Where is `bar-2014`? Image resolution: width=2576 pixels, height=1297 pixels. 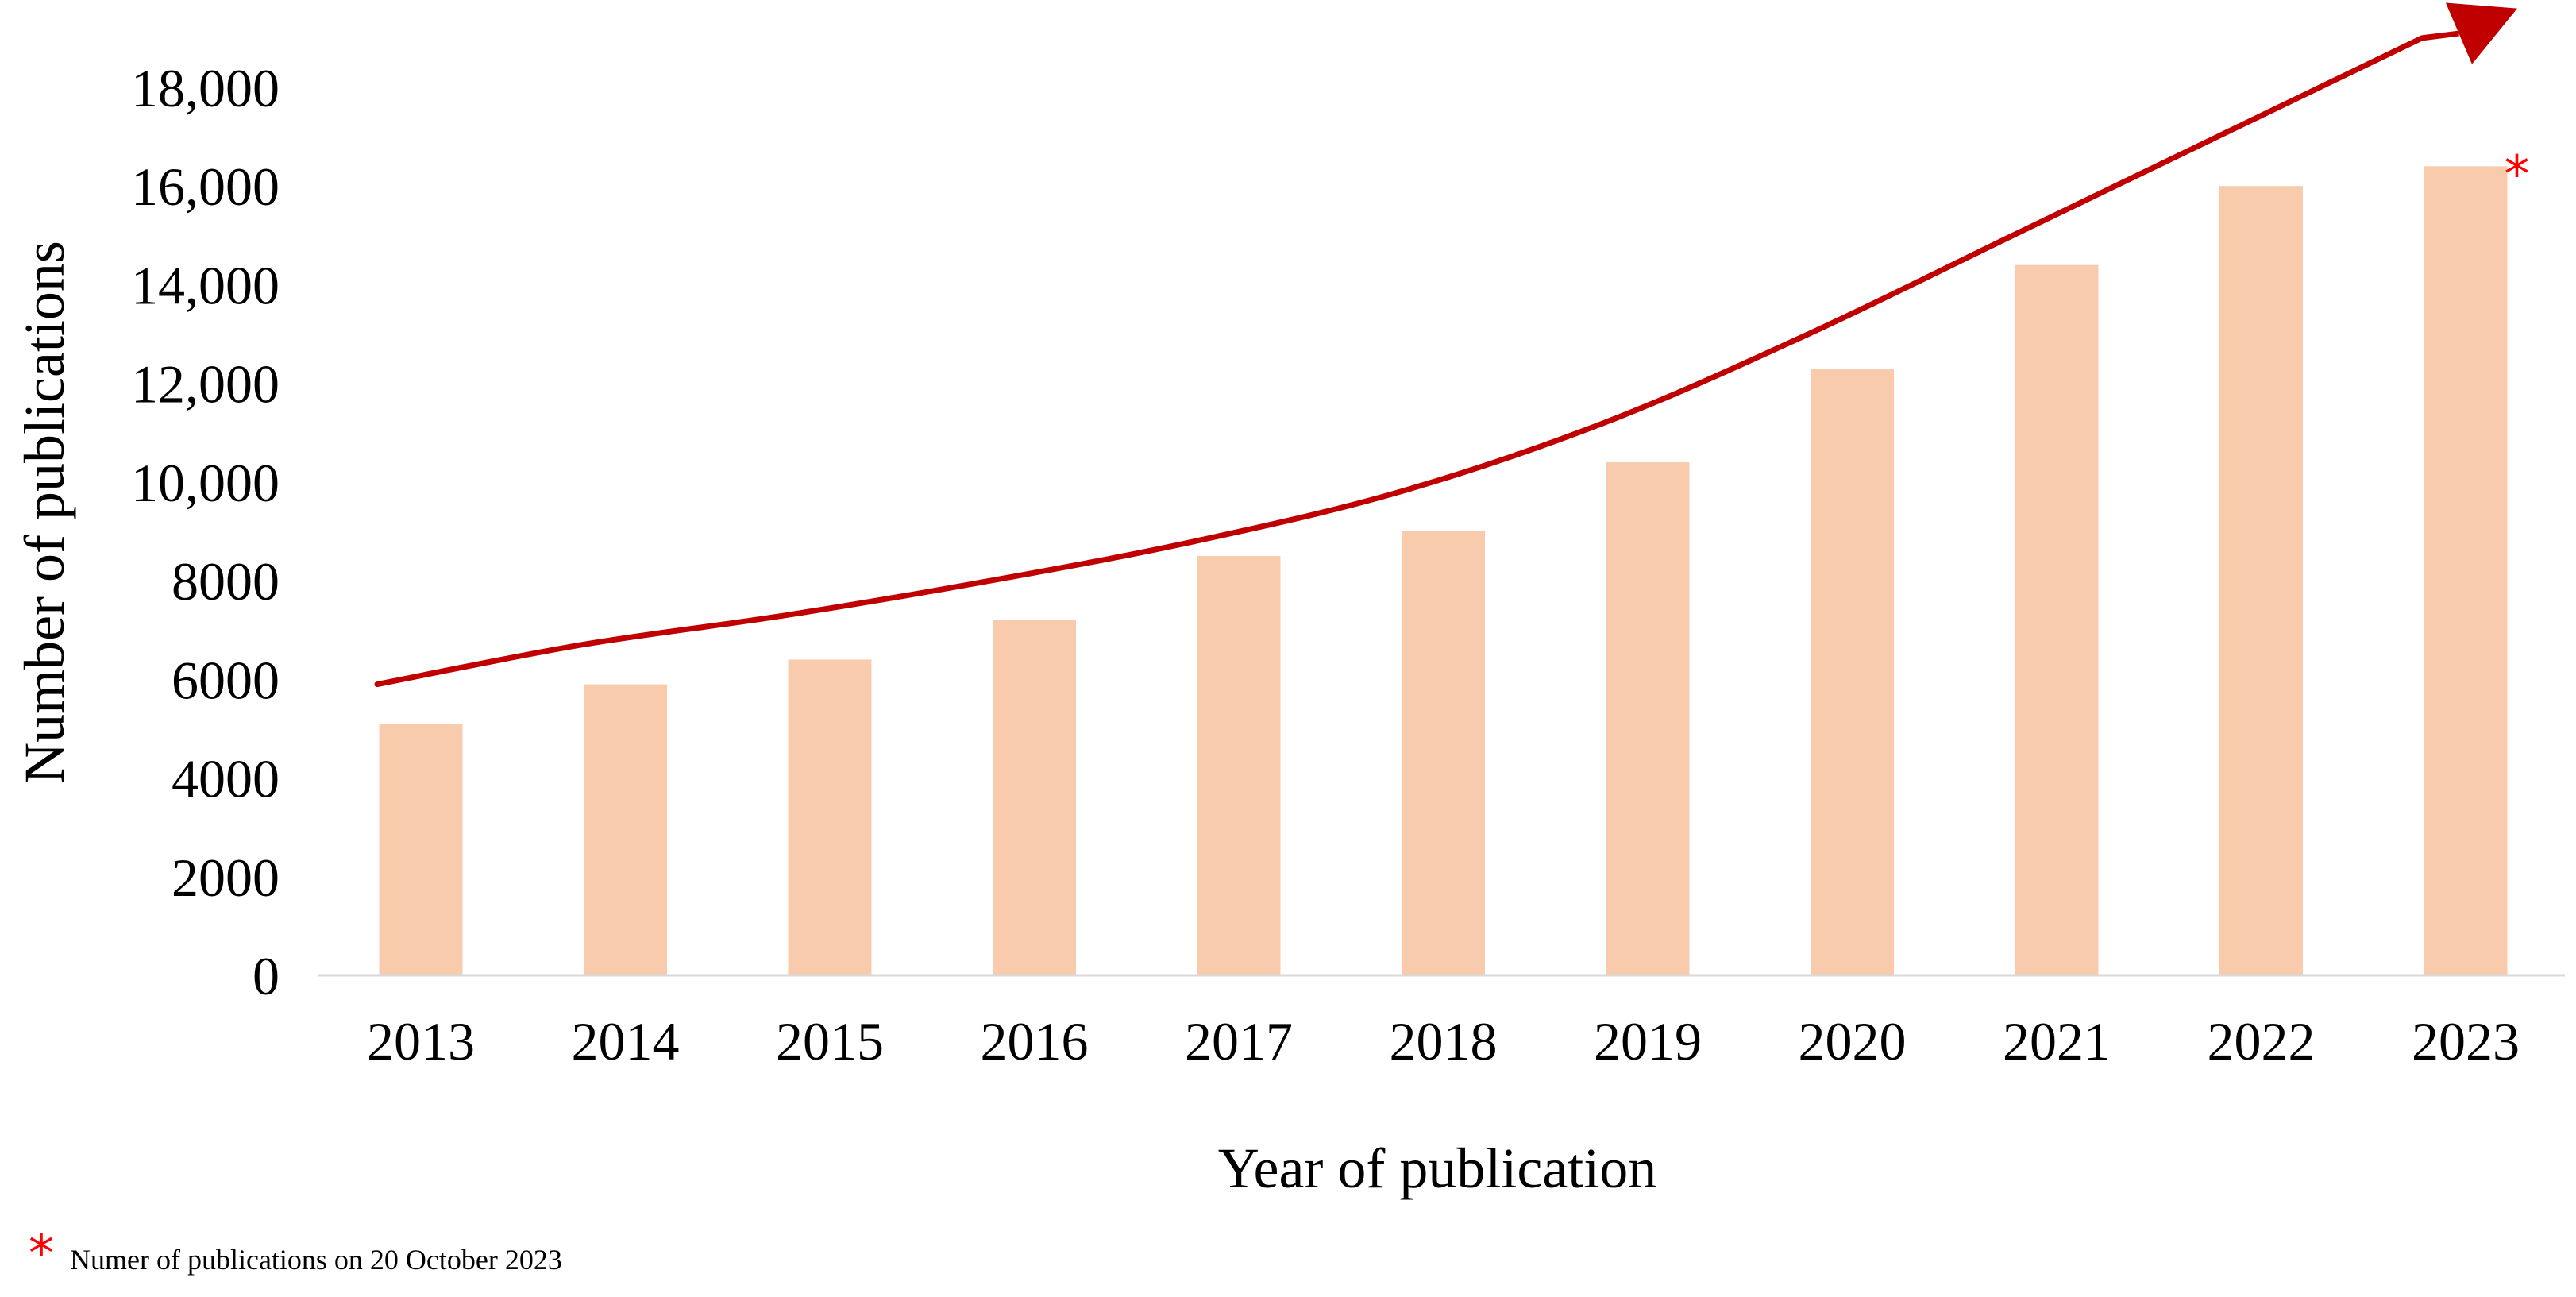
bar-2014 is located at coordinates (625, 829).